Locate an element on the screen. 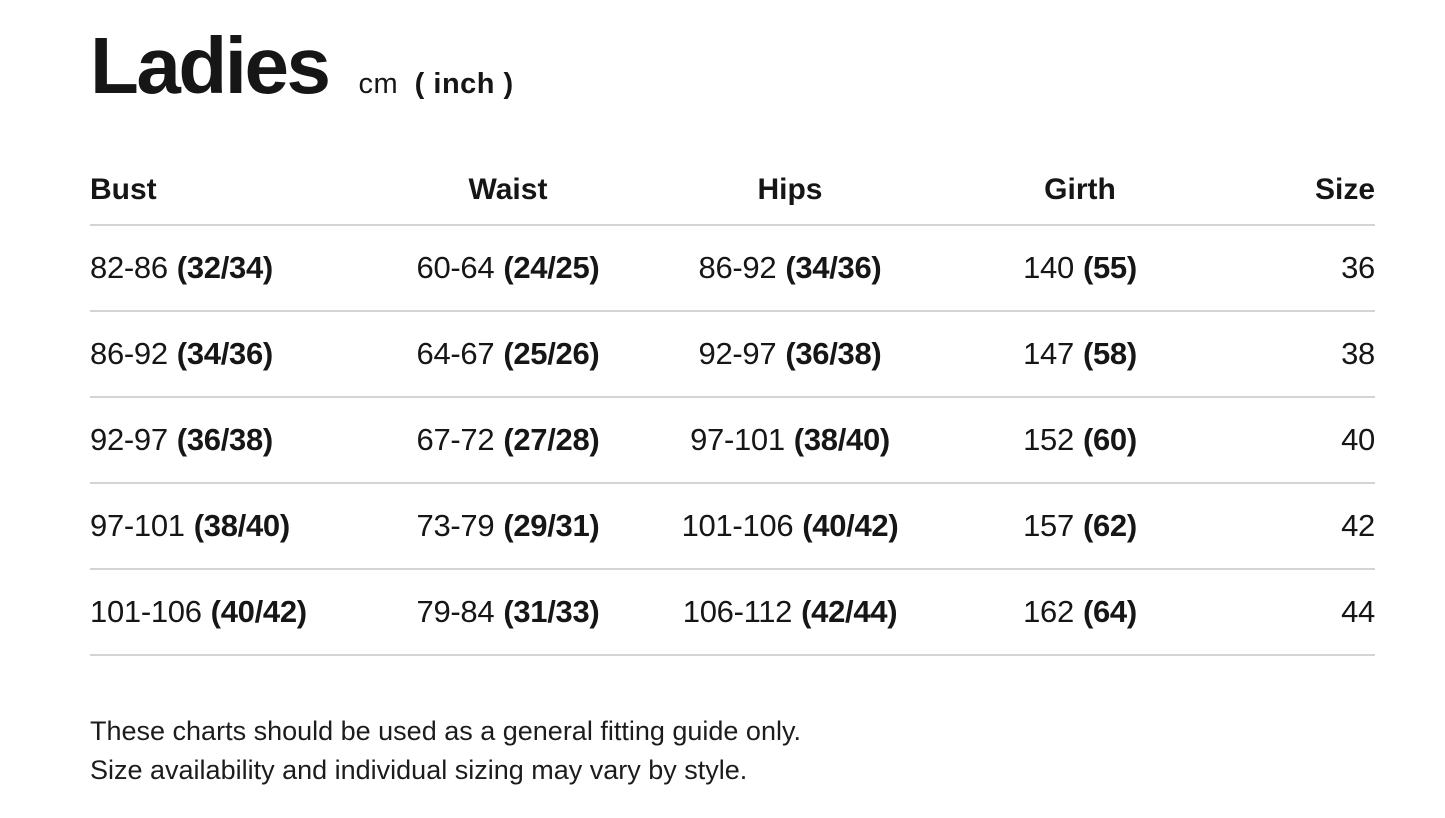 The image size is (1445, 818). girth-cell: 162 (64) is located at coordinates (1080, 612).